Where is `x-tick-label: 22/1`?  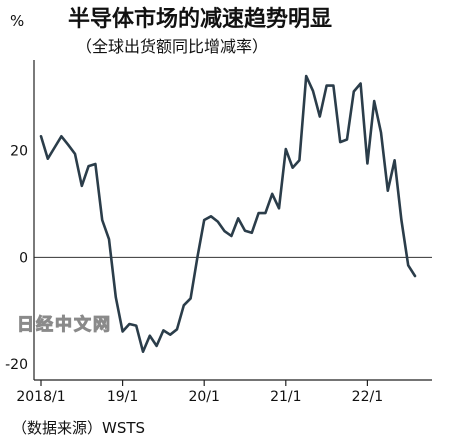
x-tick-label: 22/1 is located at coordinates (367, 397).